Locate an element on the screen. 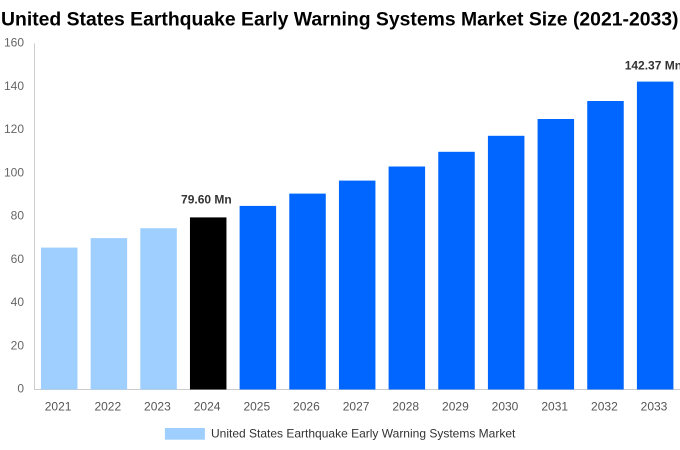 The width and height of the screenshot is (680, 450). svg-text: 0 is located at coordinates (20, 389).